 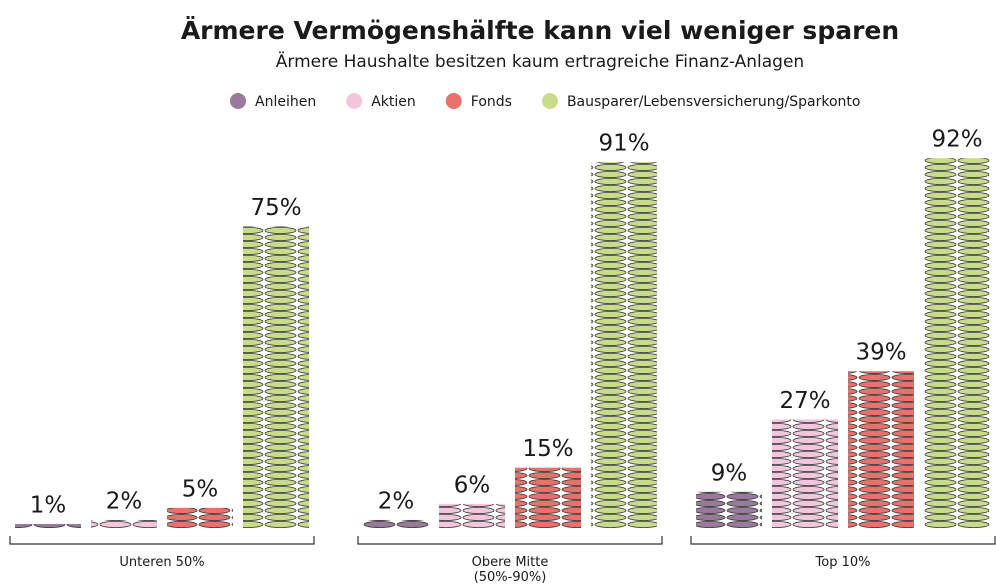 What do you see at coordinates (393, 102) in the screenshot?
I see `legend-label: Aktien` at bounding box center [393, 102].